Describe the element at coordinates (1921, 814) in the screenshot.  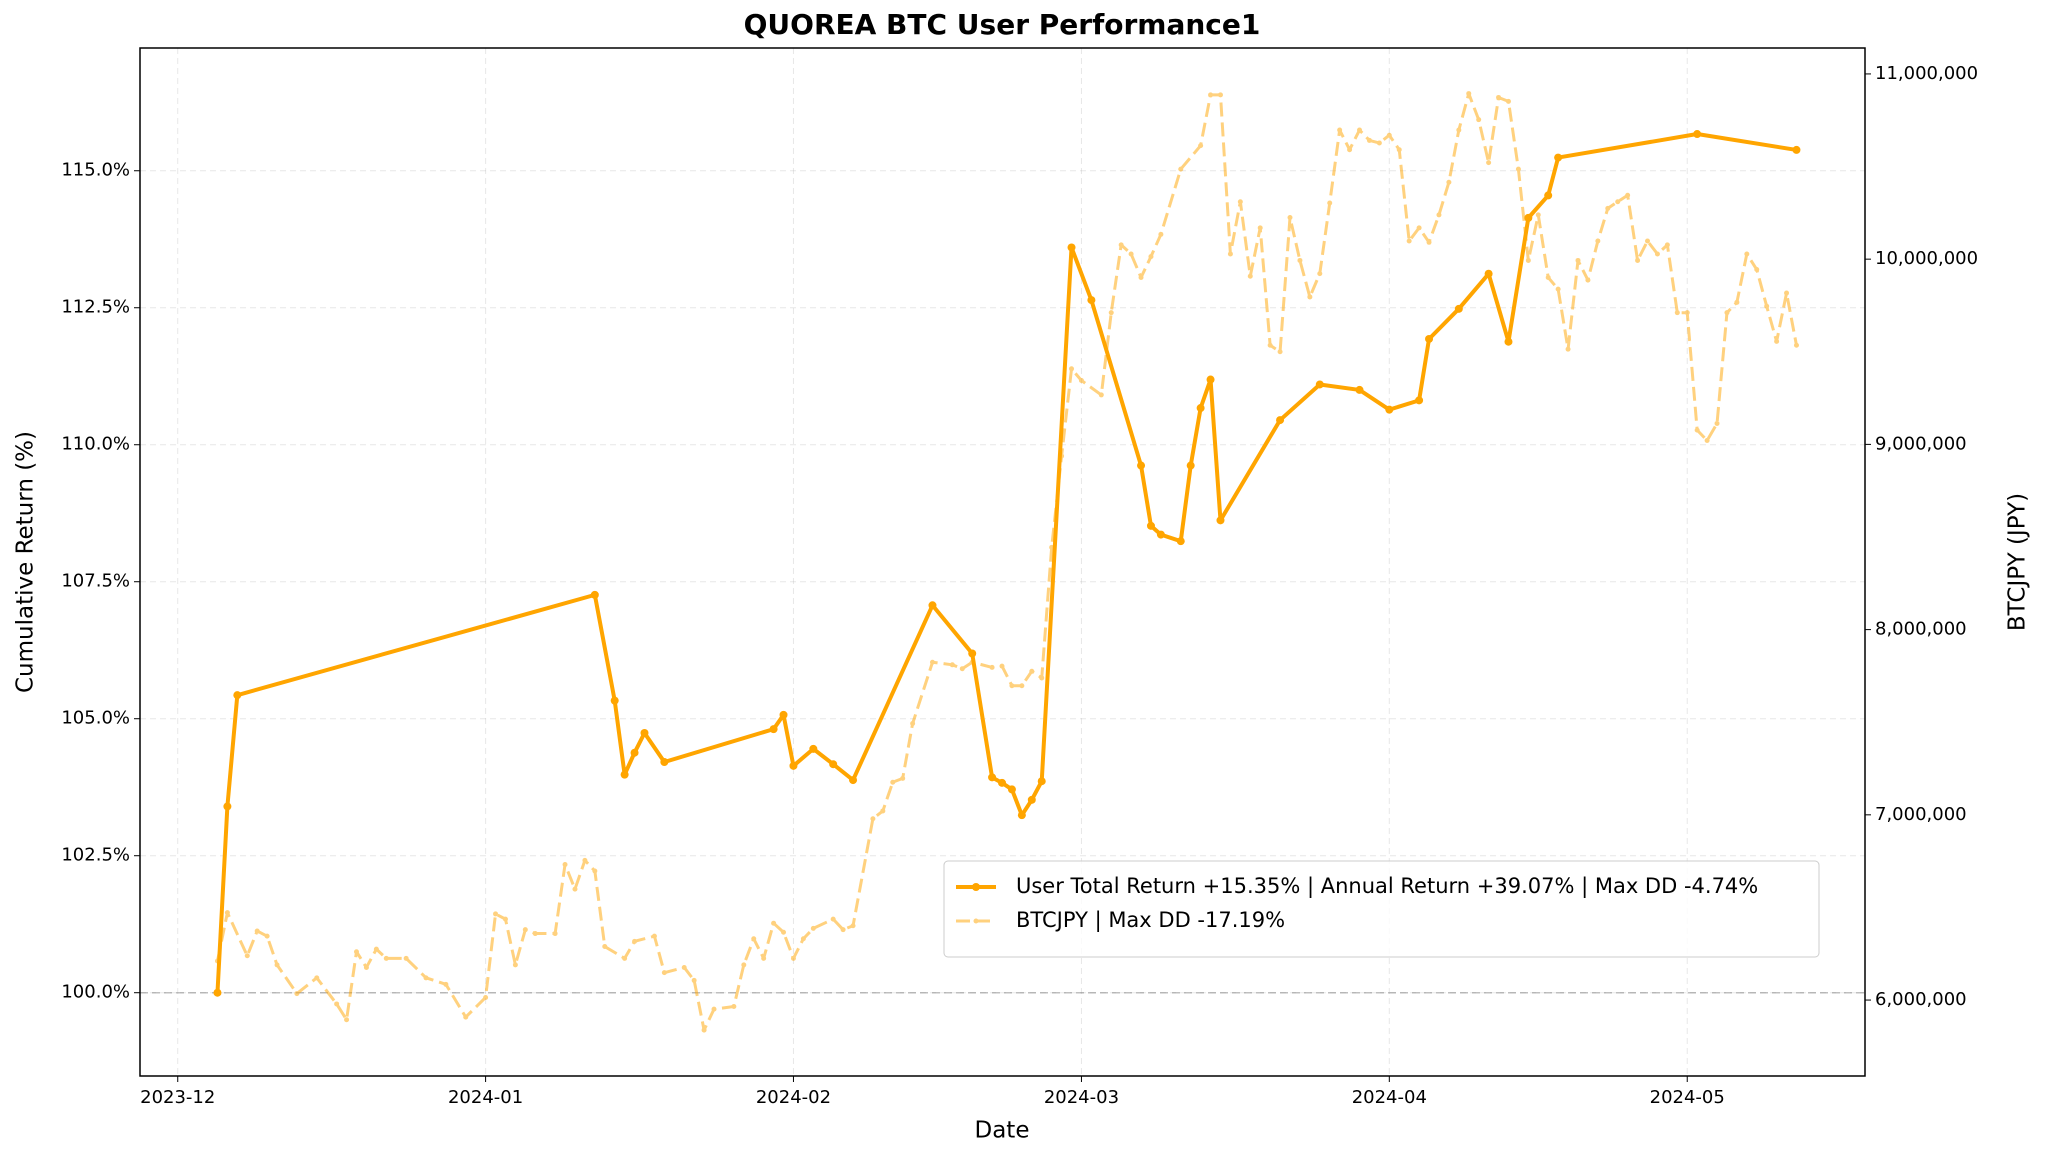
I see `y2-tick-label: 7,000,000` at that location.